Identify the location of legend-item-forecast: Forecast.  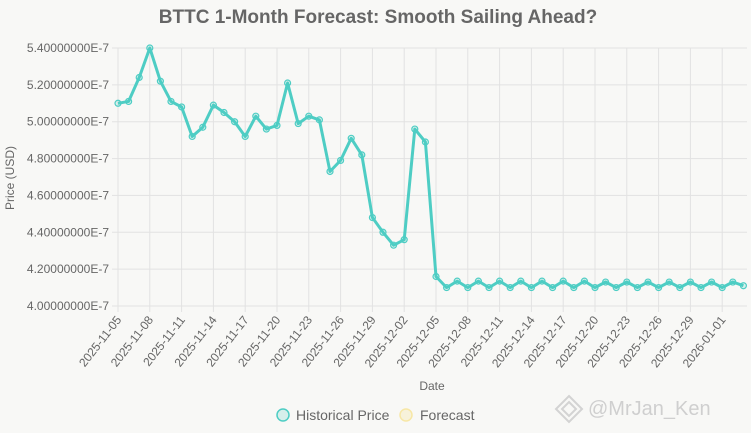
(437, 415).